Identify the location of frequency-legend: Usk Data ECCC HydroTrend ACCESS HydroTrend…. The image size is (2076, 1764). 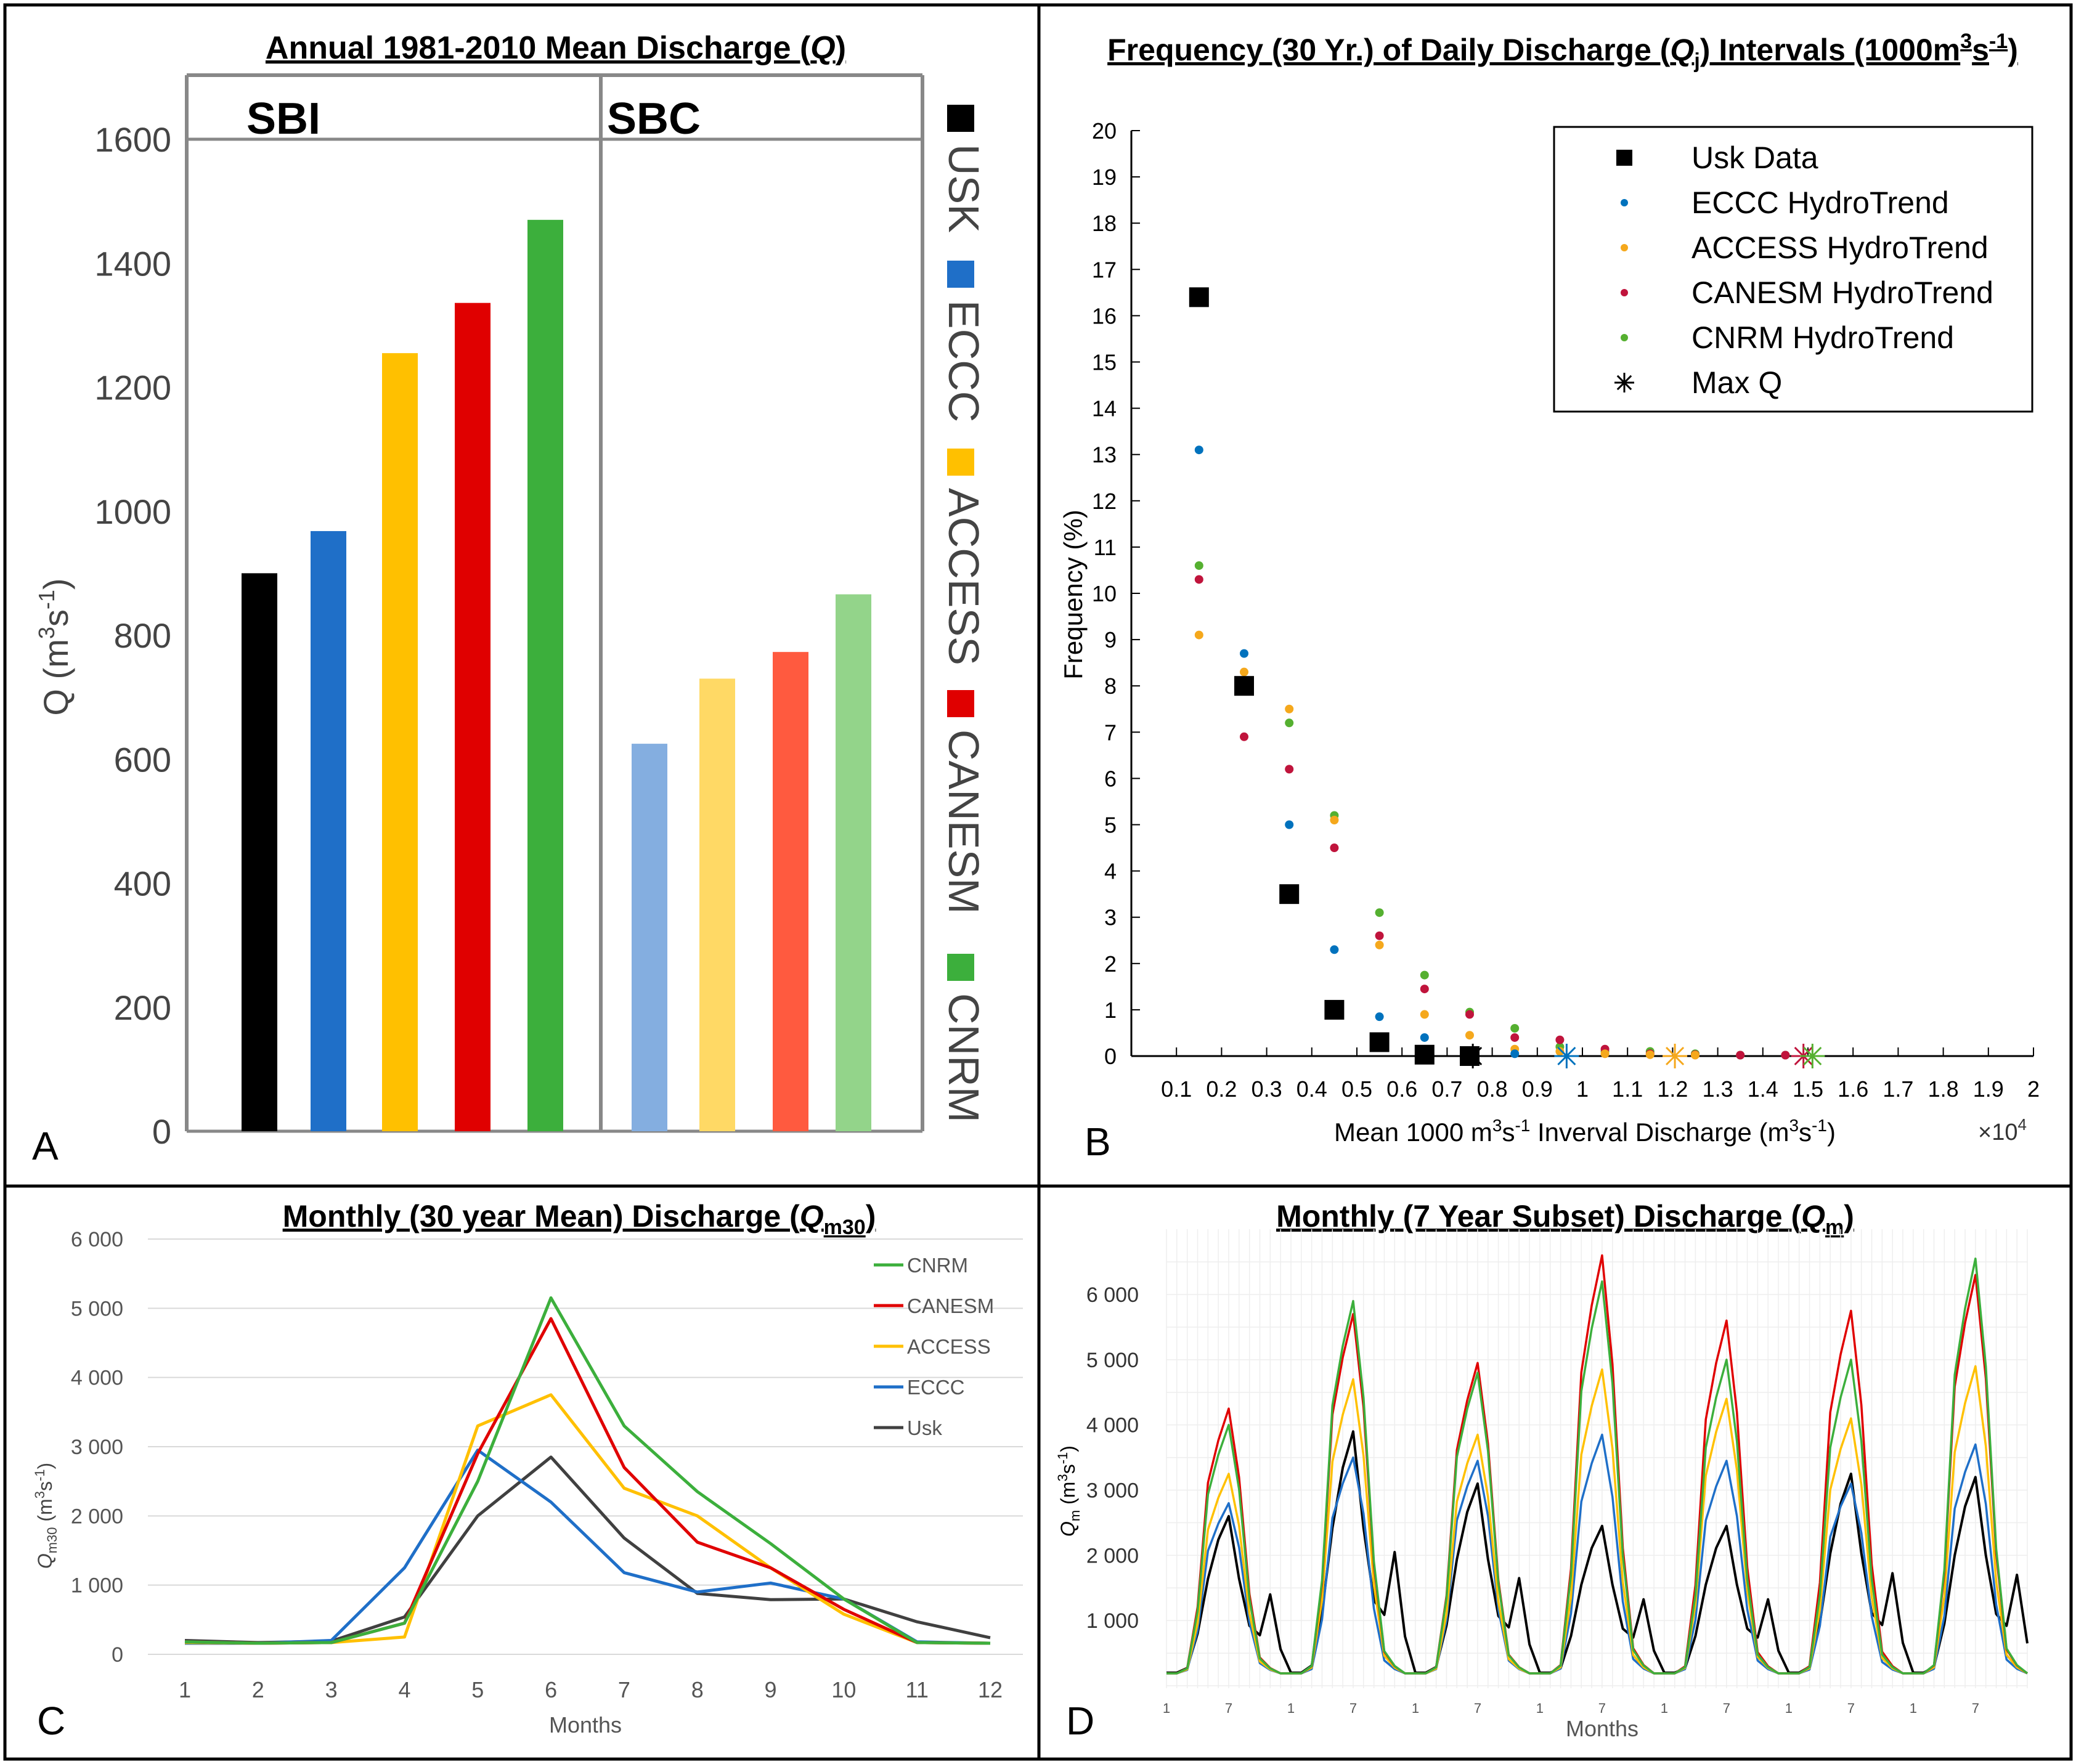
(1793, 269).